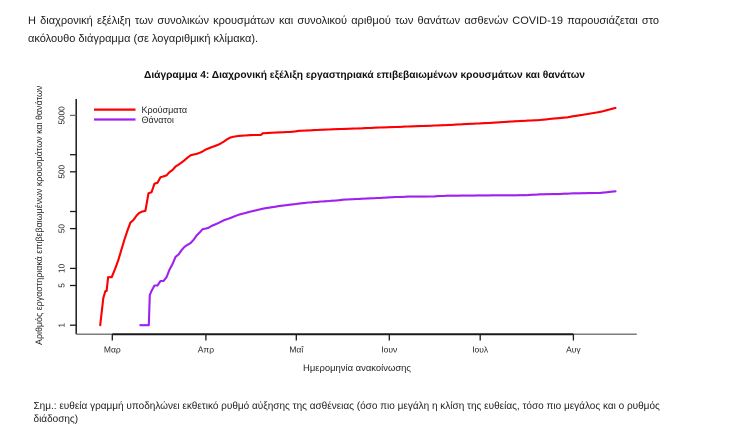 This screenshot has width=729, height=442. What do you see at coordinates (62, 172) in the screenshot?
I see `svg-text: 500` at bounding box center [62, 172].